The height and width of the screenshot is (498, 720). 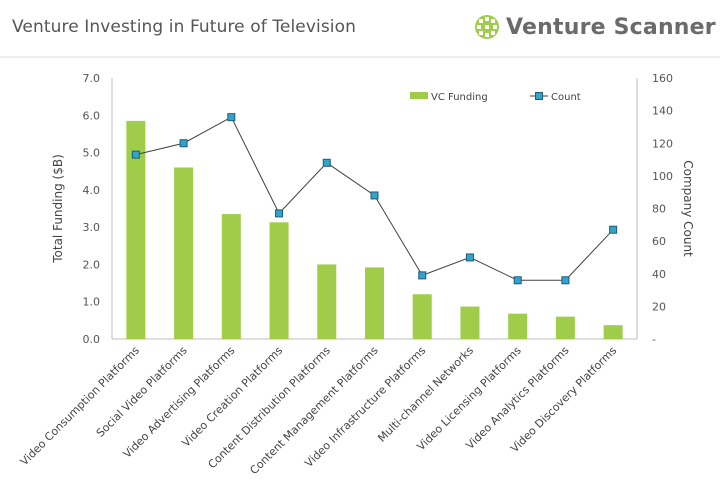 I want to click on header-divider, so click(x=360, y=57).